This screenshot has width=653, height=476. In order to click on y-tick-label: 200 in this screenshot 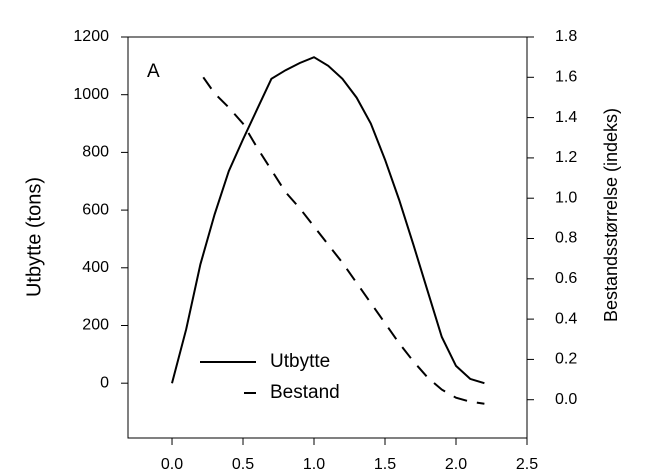, I will do `click(95, 325)`.